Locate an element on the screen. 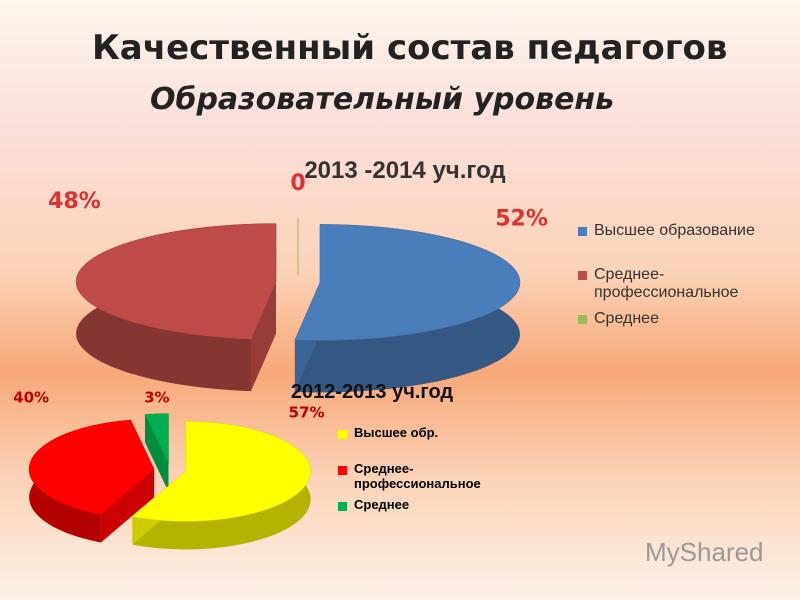  legend-item: Высшее образование is located at coordinates (668, 231).